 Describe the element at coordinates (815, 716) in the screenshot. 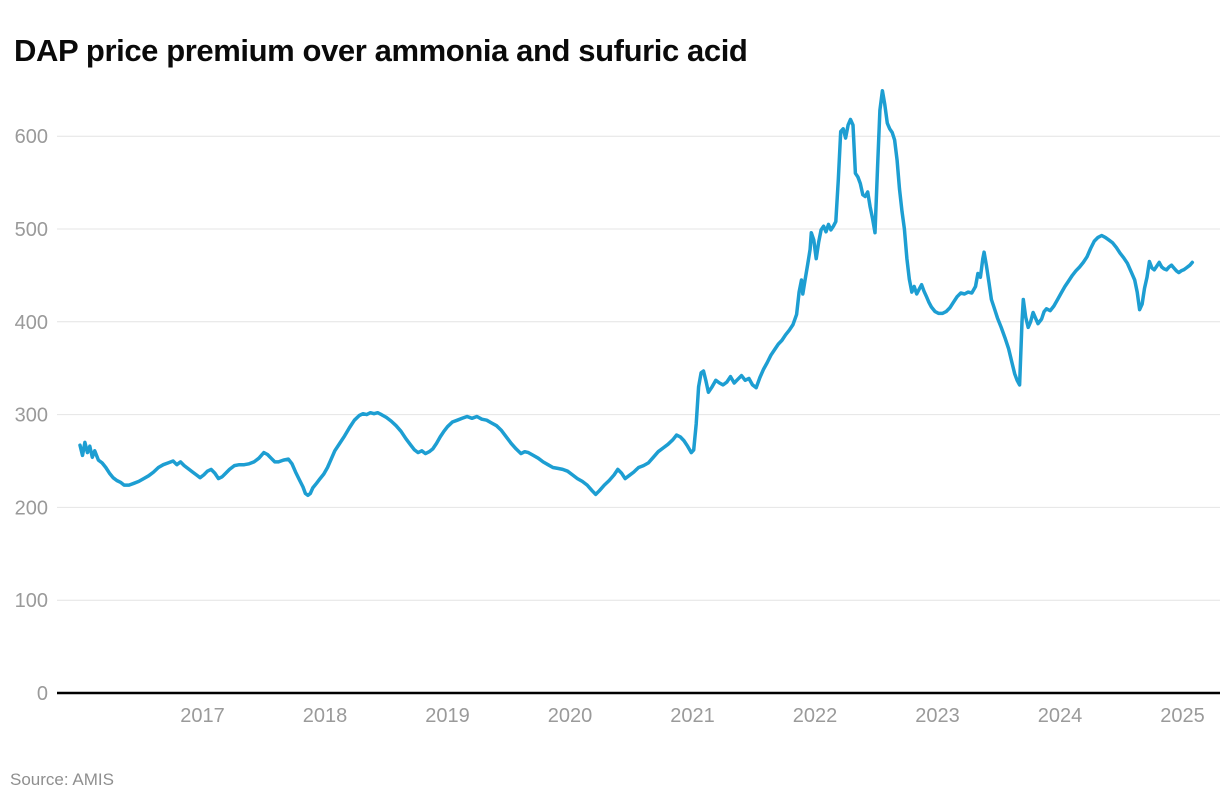

I see `x-tick-label: 2022` at that location.